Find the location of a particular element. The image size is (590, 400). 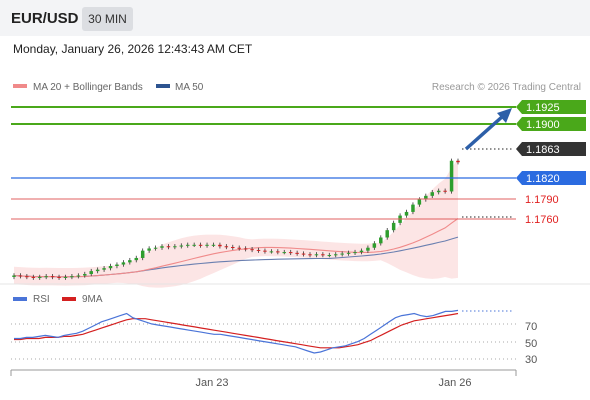

ma20-line is located at coordinates (236, 248).